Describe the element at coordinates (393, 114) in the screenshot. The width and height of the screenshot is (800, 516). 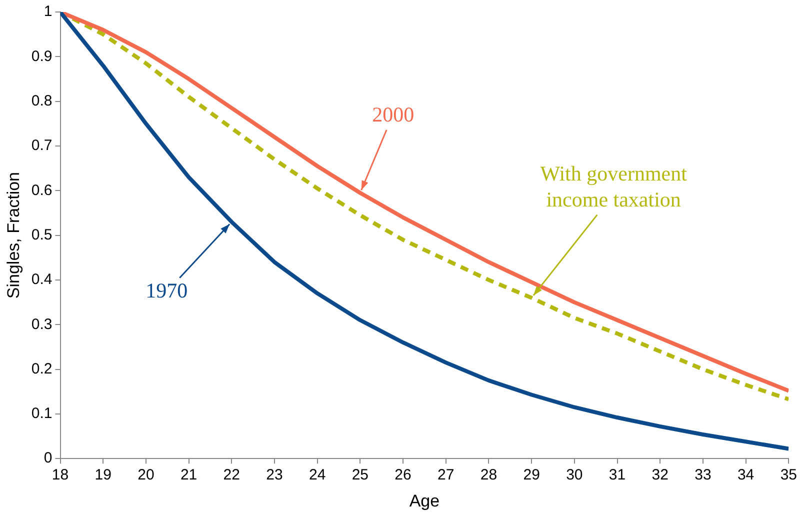
I see `text: 2000` at that location.